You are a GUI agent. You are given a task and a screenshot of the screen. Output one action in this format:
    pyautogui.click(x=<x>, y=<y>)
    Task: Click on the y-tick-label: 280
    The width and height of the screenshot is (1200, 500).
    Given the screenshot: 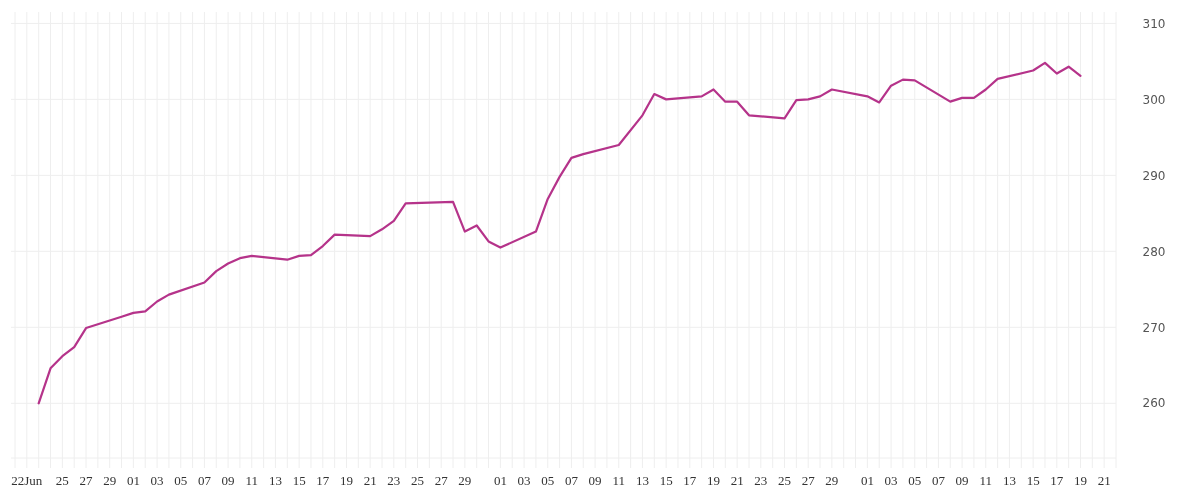 What is the action you would take?
    pyautogui.click(x=1154, y=251)
    